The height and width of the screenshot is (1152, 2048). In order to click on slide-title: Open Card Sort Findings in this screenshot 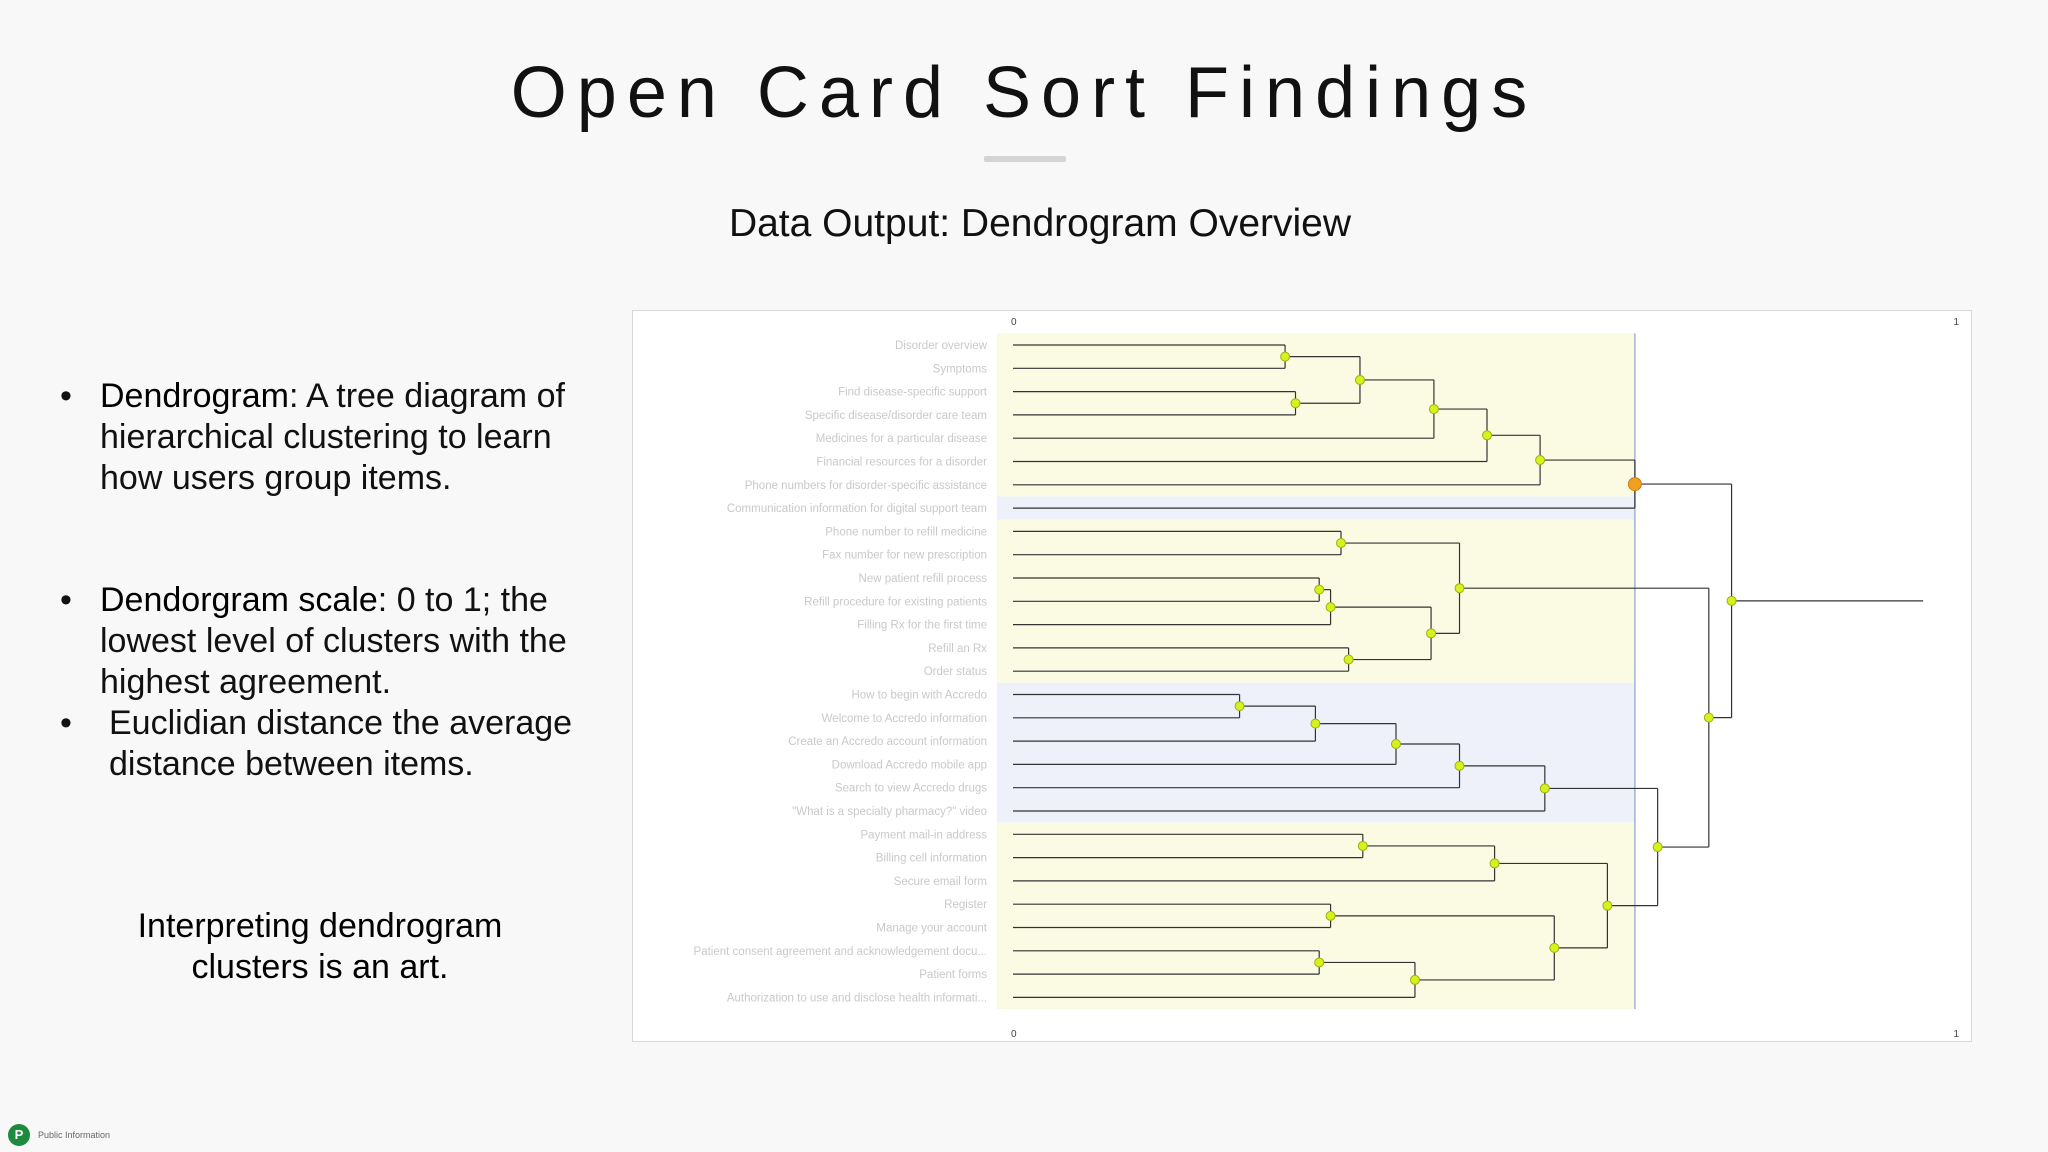, I will do `click(1024, 93)`.